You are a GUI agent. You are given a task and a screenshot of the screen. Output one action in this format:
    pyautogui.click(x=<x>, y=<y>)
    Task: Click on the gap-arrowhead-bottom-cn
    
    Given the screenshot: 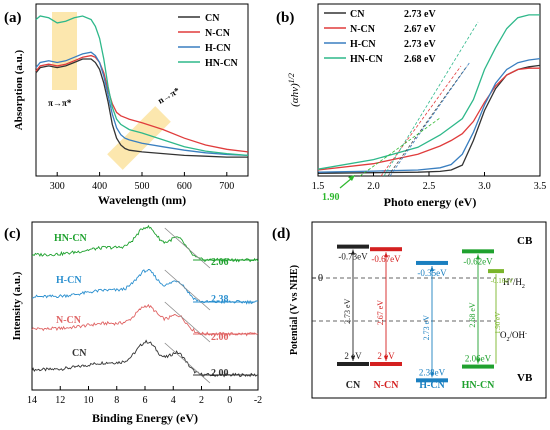 What is the action you would take?
    pyautogui.click(x=353, y=358)
    